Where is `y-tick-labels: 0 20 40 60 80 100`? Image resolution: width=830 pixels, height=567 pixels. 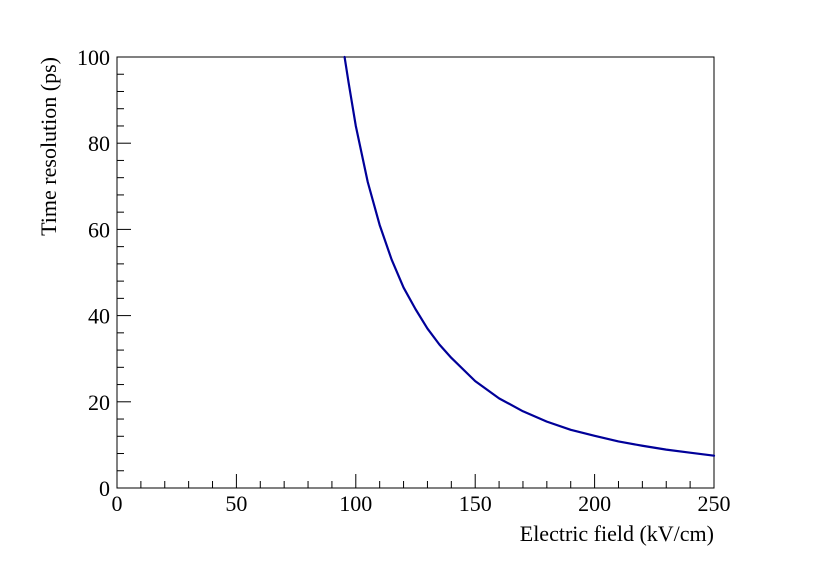
y-tick-labels: 0 20 40 60 80 100 is located at coordinates (93, 273).